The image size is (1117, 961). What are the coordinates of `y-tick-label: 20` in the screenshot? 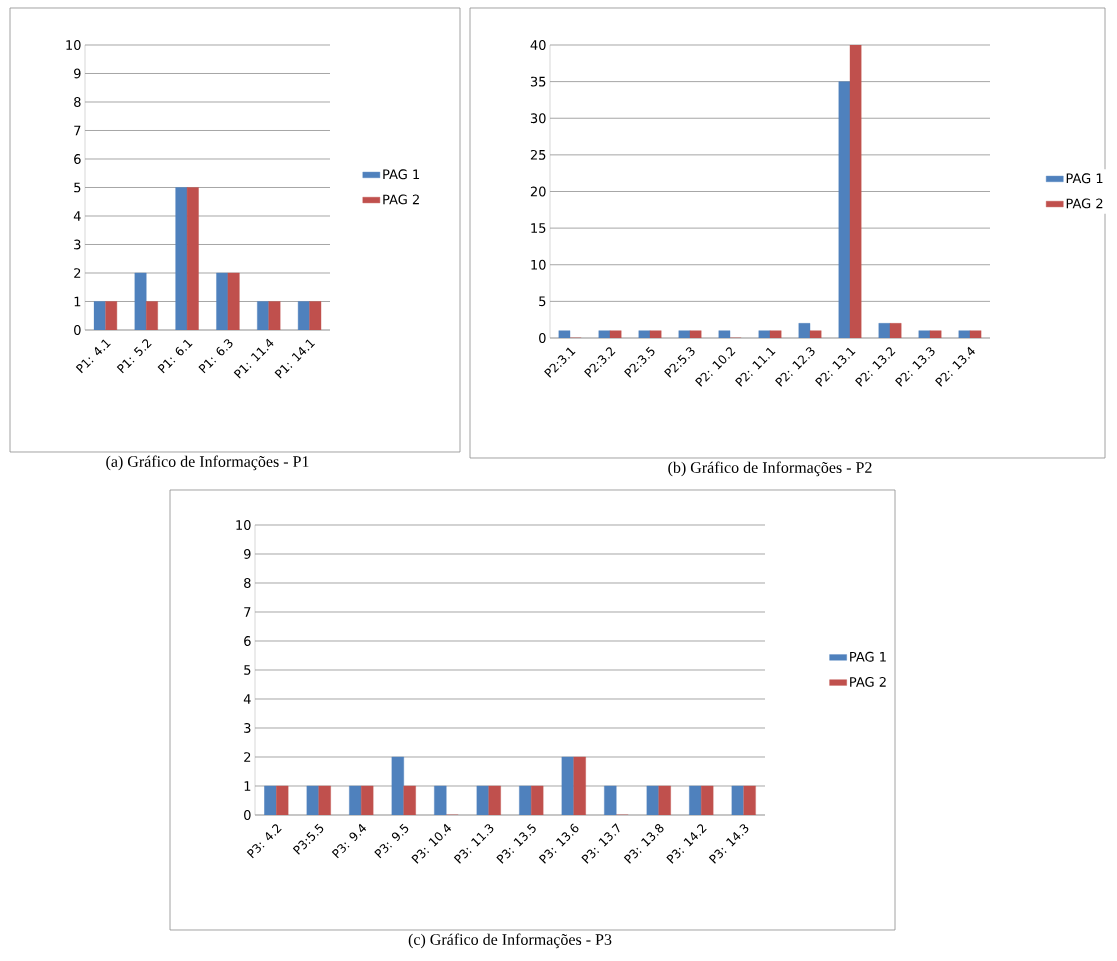 It's located at (538, 191).